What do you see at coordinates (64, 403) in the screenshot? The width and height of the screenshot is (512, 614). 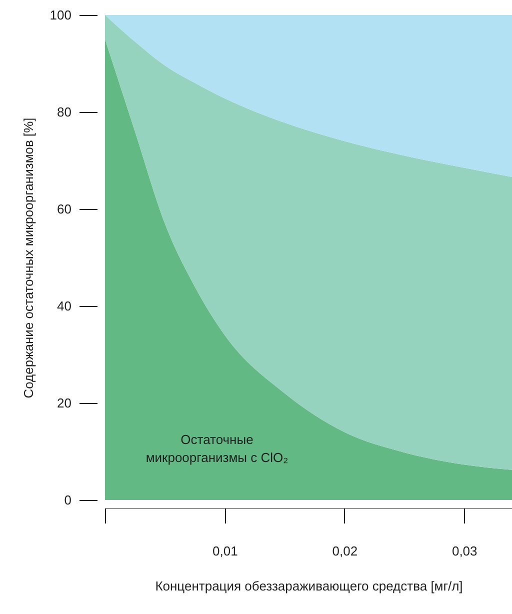 I see `y-tick-label: 20` at bounding box center [64, 403].